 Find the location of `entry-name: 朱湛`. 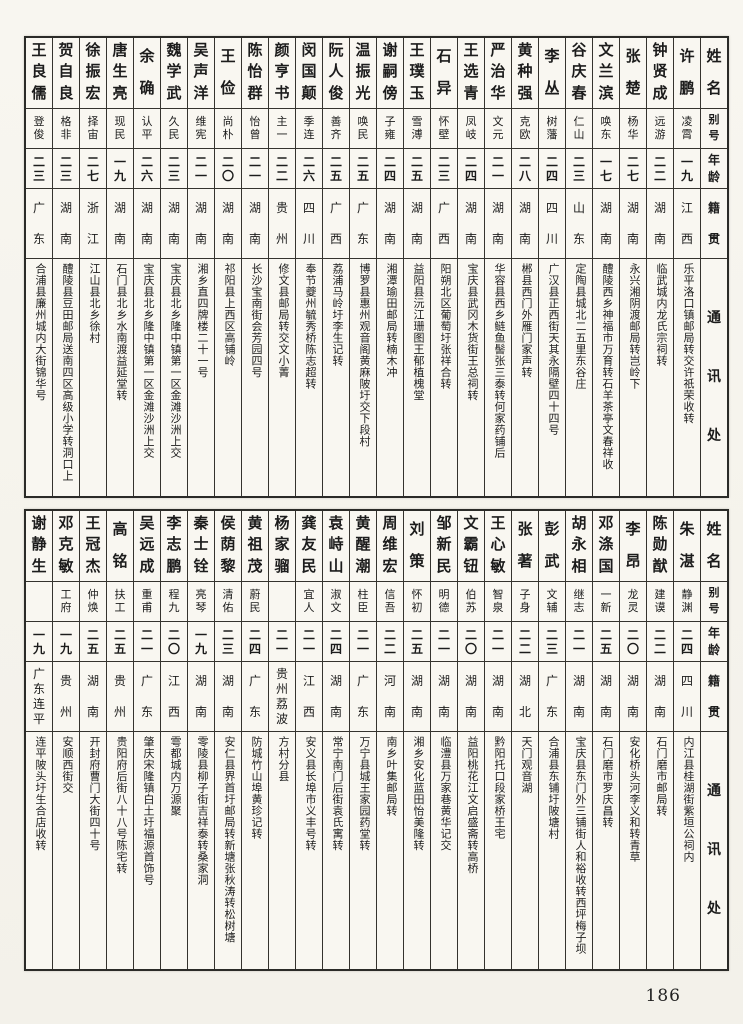

entry-name: 朱湛 is located at coordinates (687, 545).